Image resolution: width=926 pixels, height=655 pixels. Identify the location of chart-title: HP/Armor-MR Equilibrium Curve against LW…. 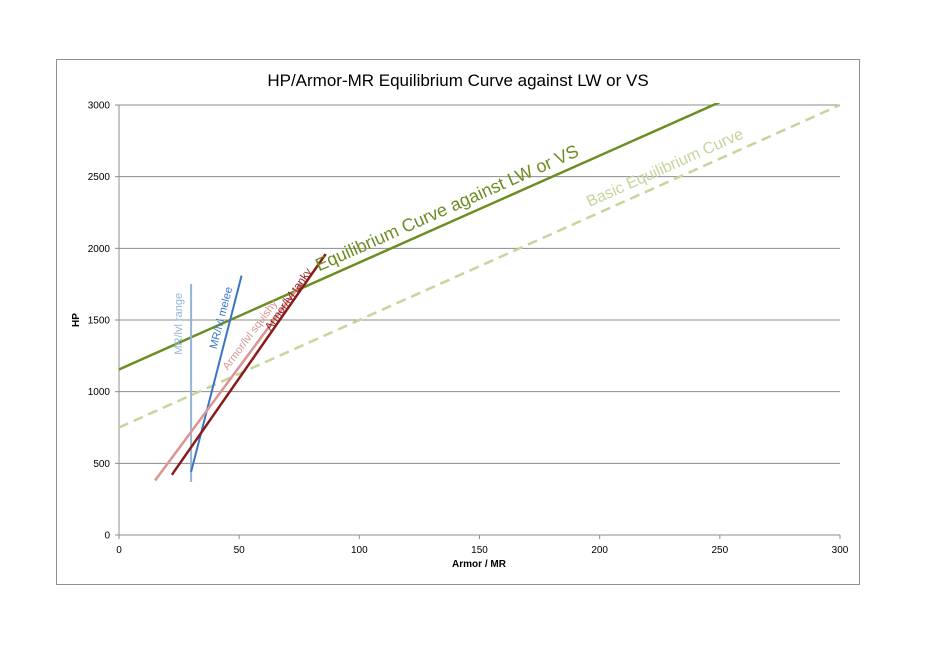
(457, 80).